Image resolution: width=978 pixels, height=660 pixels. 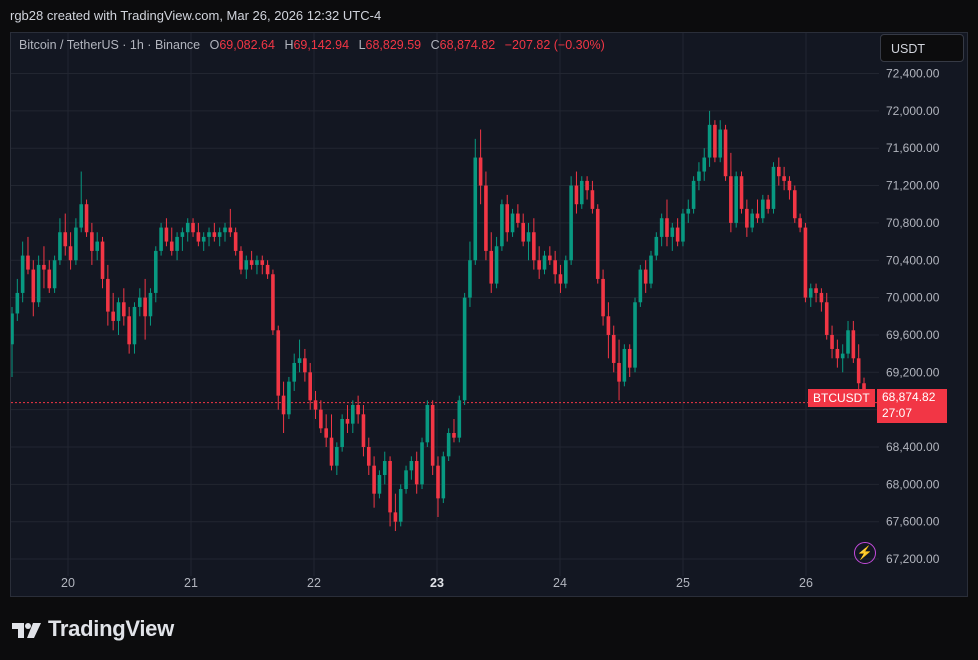 What do you see at coordinates (214, 45) in the screenshot?
I see `open-label: O` at bounding box center [214, 45].